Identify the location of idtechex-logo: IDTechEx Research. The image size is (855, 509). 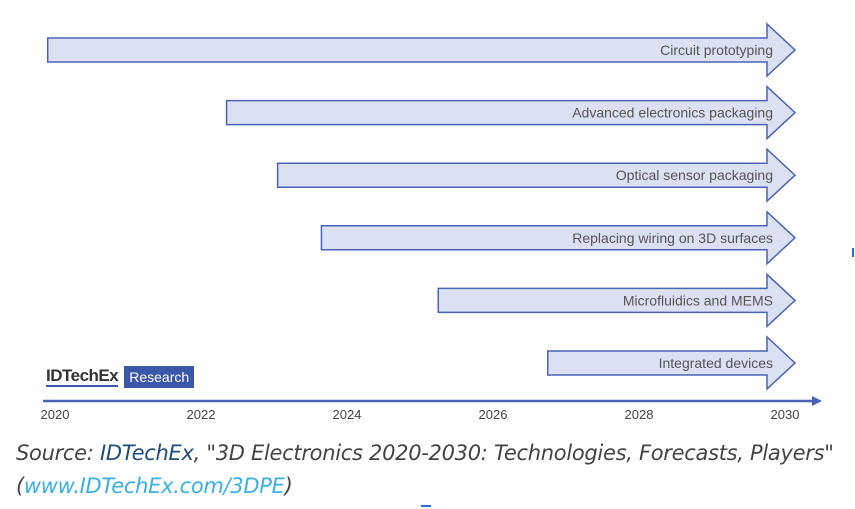
(120, 377).